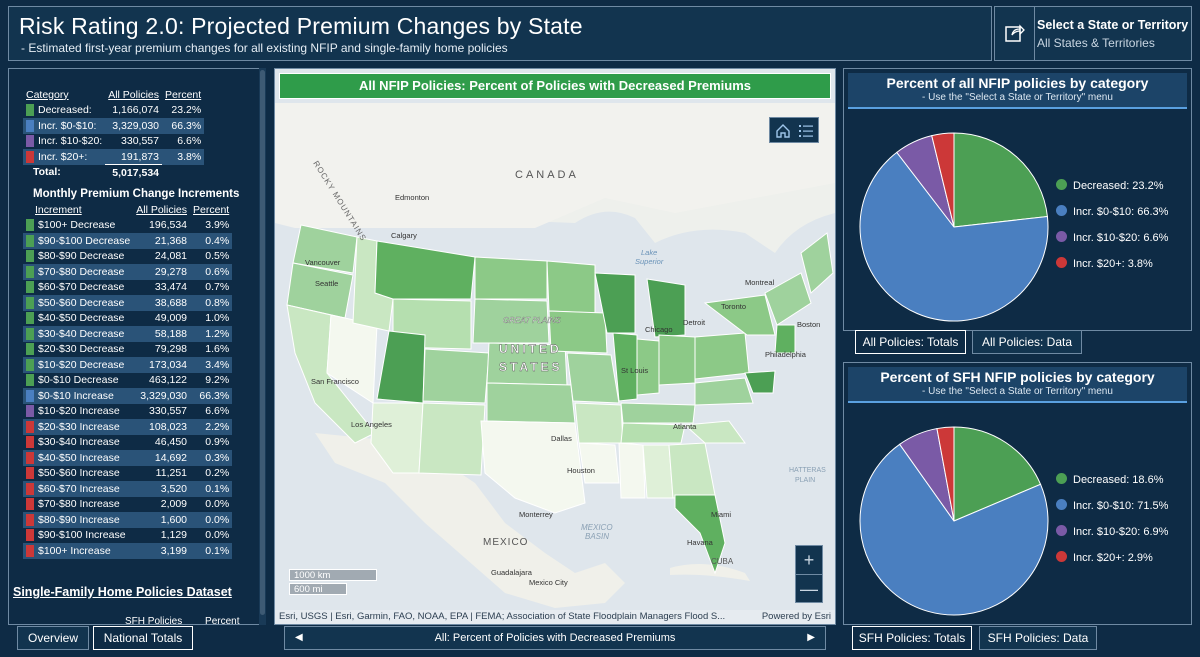 This screenshot has height=657, width=1200. I want to click on selector-divider, so click(1034, 33).